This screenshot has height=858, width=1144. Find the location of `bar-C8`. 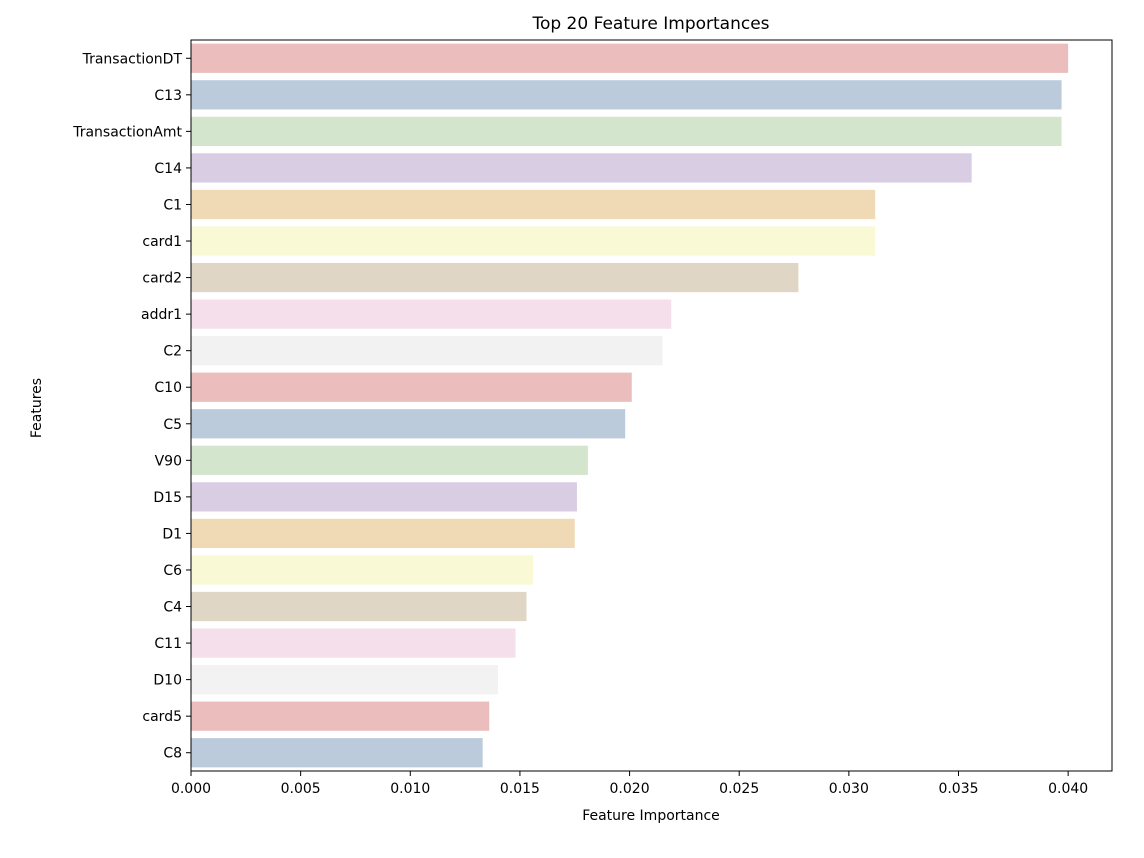

bar-C8 is located at coordinates (337, 753).